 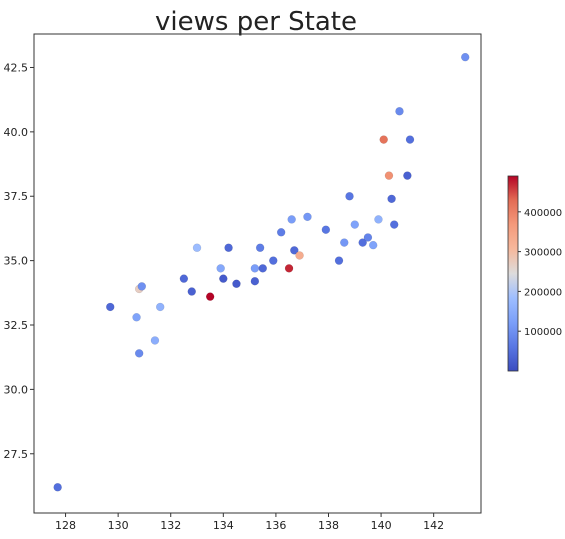 I want to click on y-tick-label: 40.0, so click(x=16, y=132).